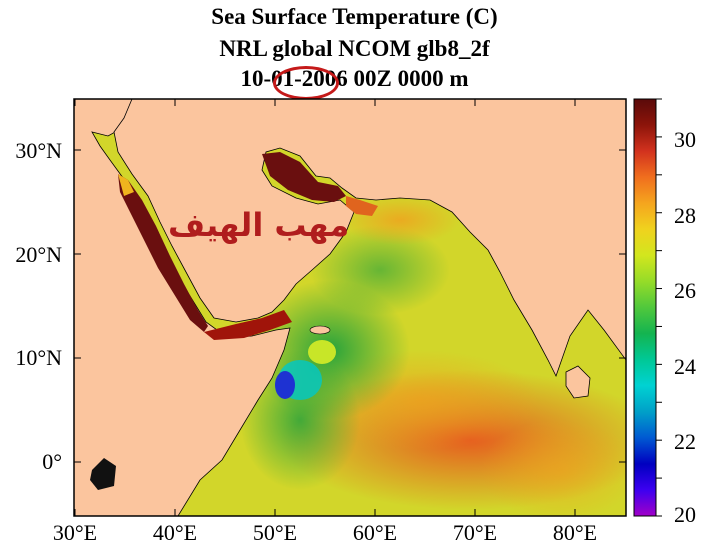 The width and height of the screenshot is (709, 555). I want to click on lat-label-20n: 20°N, so click(38, 254).